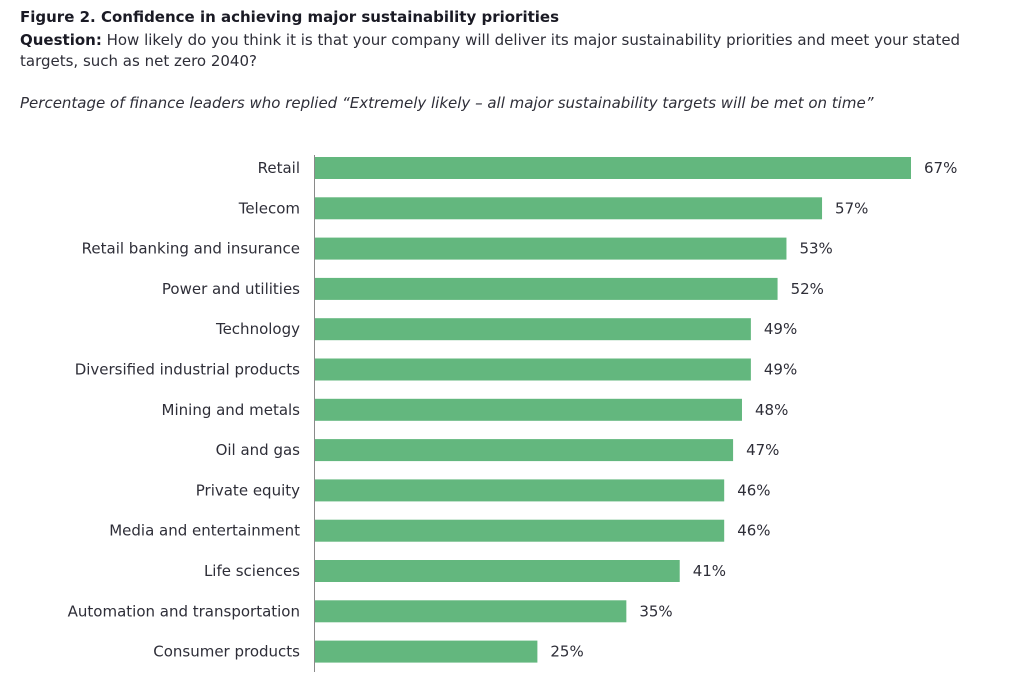 The image size is (1024, 692). I want to click on category-label: Retail banking and insurance, so click(191, 249).